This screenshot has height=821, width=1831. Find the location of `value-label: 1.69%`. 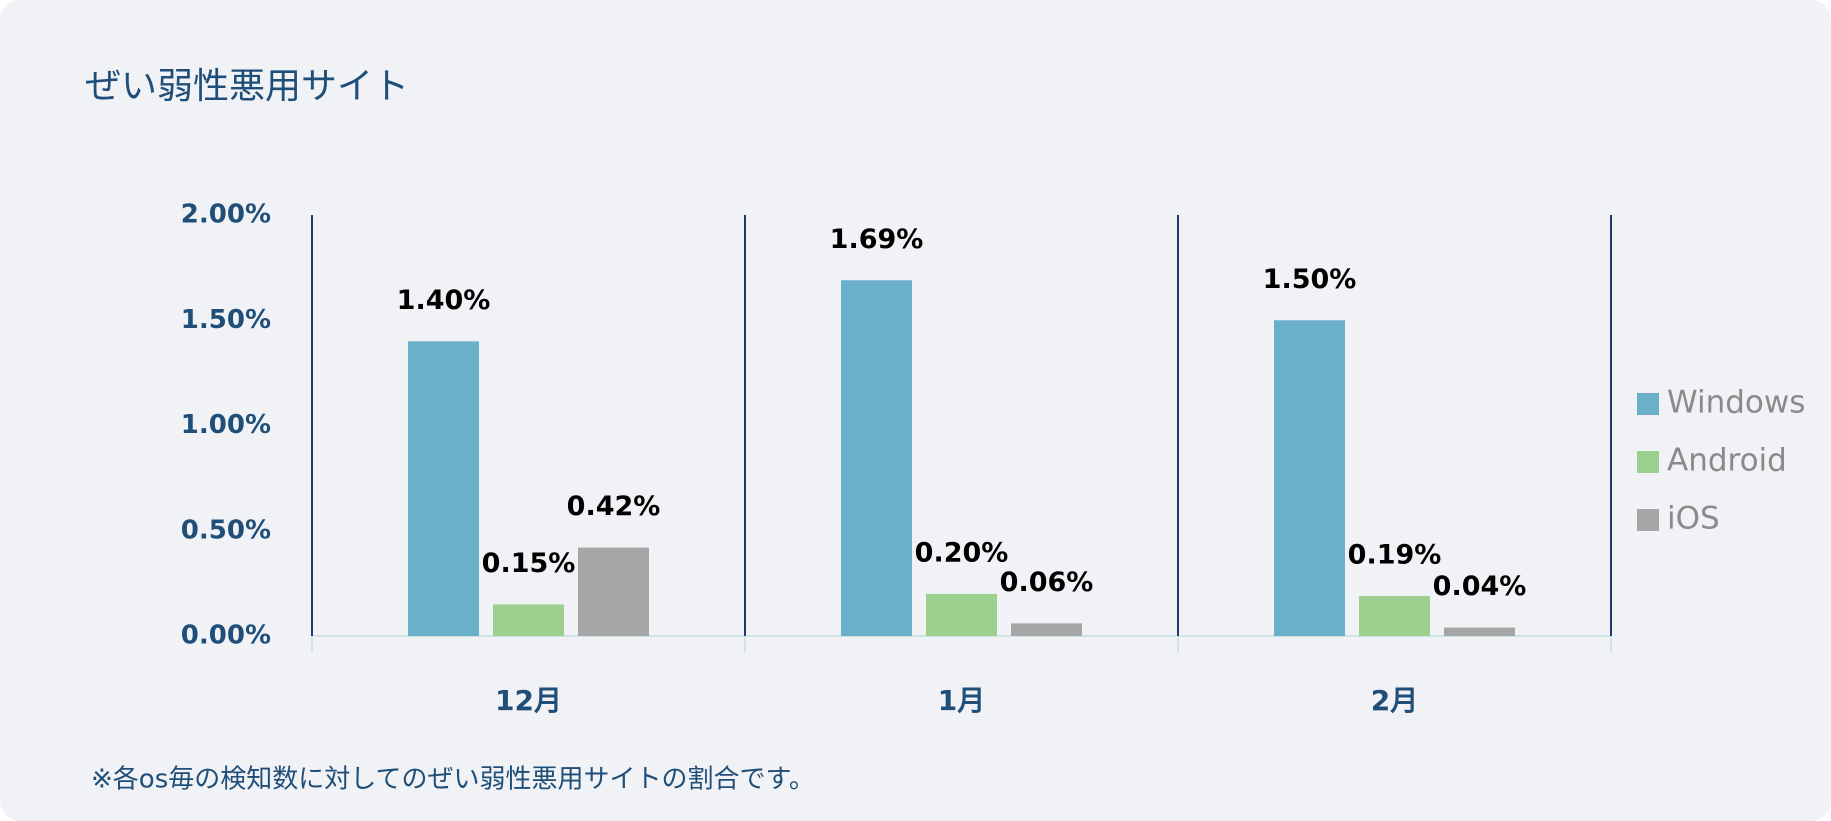

value-label: 1.69% is located at coordinates (877, 239).